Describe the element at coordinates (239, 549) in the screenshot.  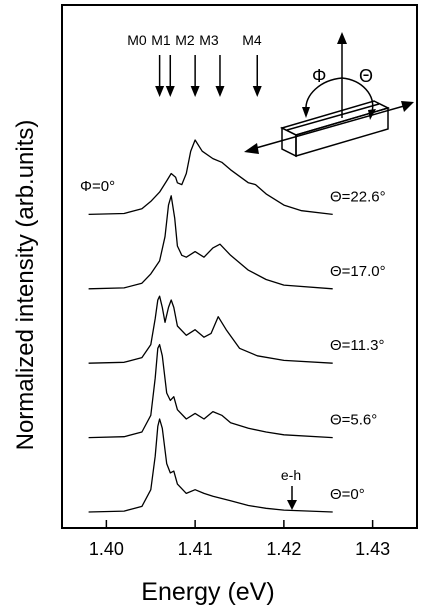
I see `x-axis-tick-labels: 1.40 1.41 1.42 1.43` at that location.